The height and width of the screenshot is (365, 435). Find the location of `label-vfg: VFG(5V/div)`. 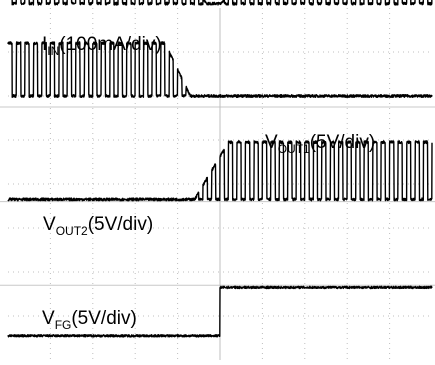

label-vfg: VFG(5V/div) is located at coordinates (89, 320).